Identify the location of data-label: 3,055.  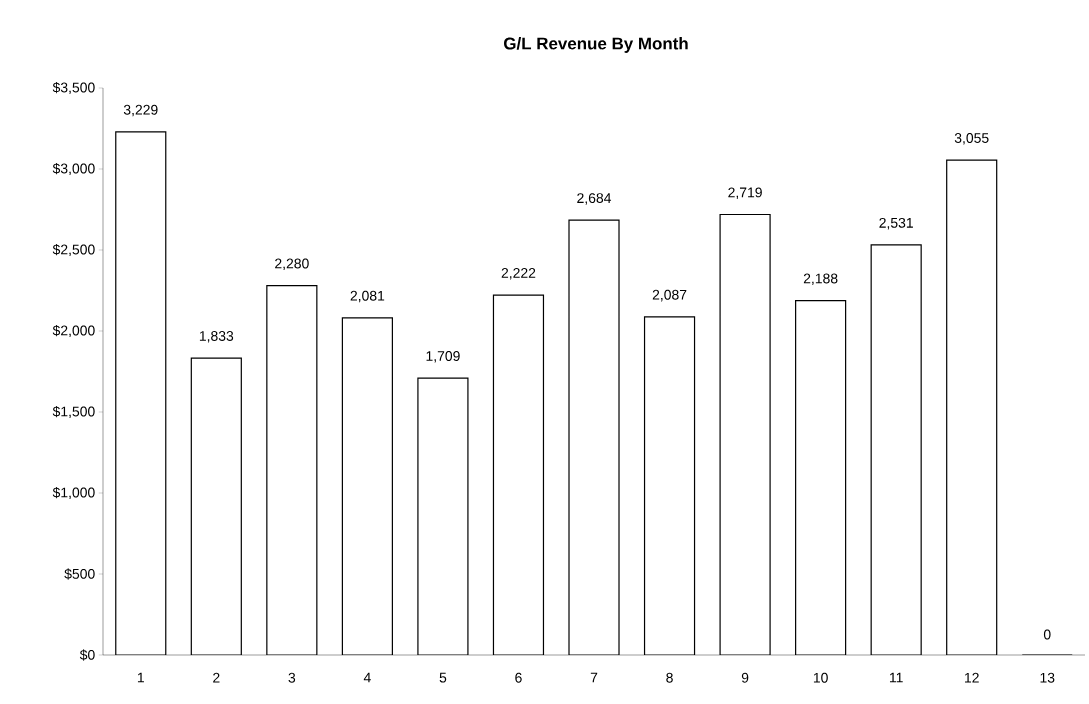
(971, 139).